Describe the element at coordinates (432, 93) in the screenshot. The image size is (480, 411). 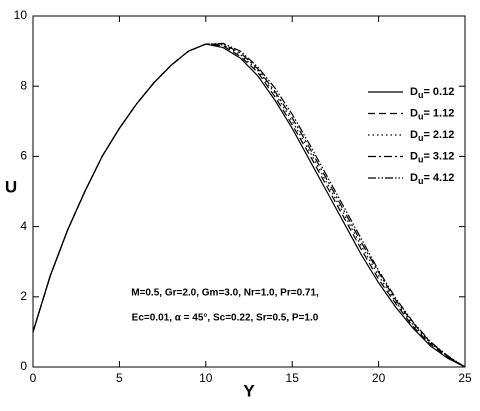
I see `legend-label: Du= 0.12` at that location.